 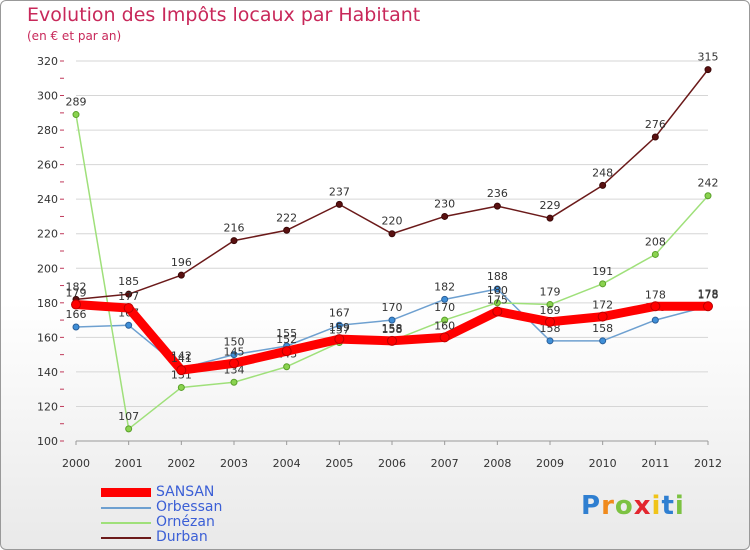 I want to click on x-tick-label: 2002, so click(x=181, y=463).